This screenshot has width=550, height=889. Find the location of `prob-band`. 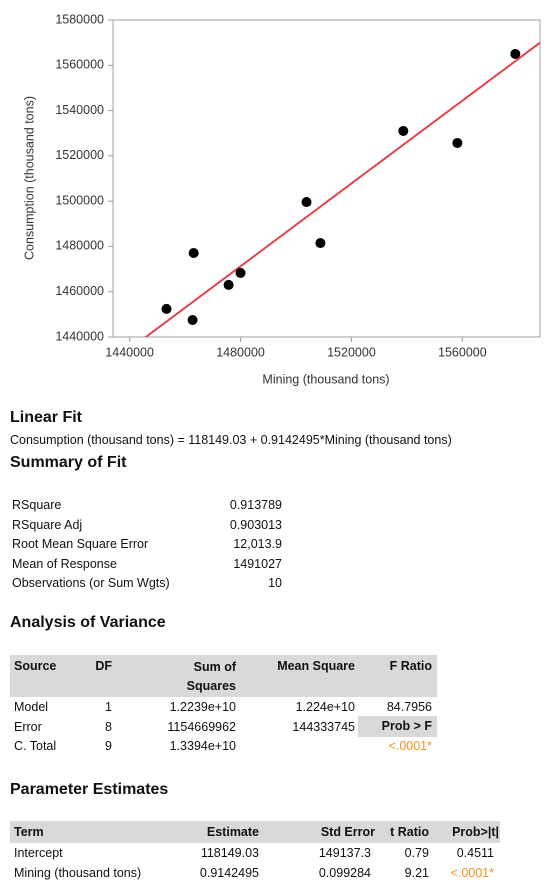

prob-band is located at coordinates (397, 726).